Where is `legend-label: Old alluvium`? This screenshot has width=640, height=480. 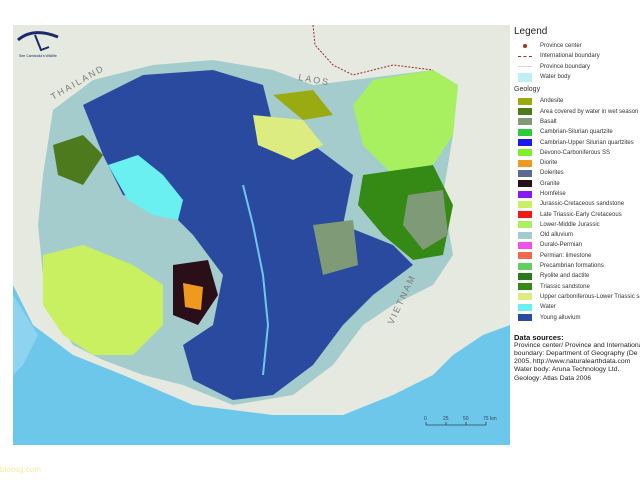 legend-label: Old alluvium is located at coordinates (557, 235).